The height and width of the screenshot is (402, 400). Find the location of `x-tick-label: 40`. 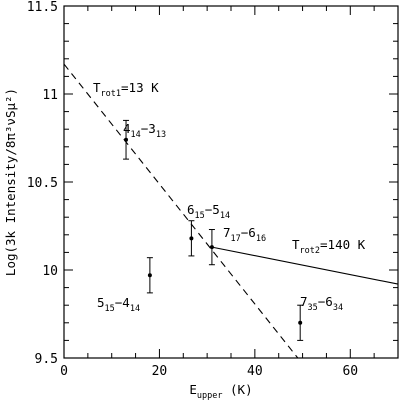

x-tick-label: 40 is located at coordinates (255, 371).